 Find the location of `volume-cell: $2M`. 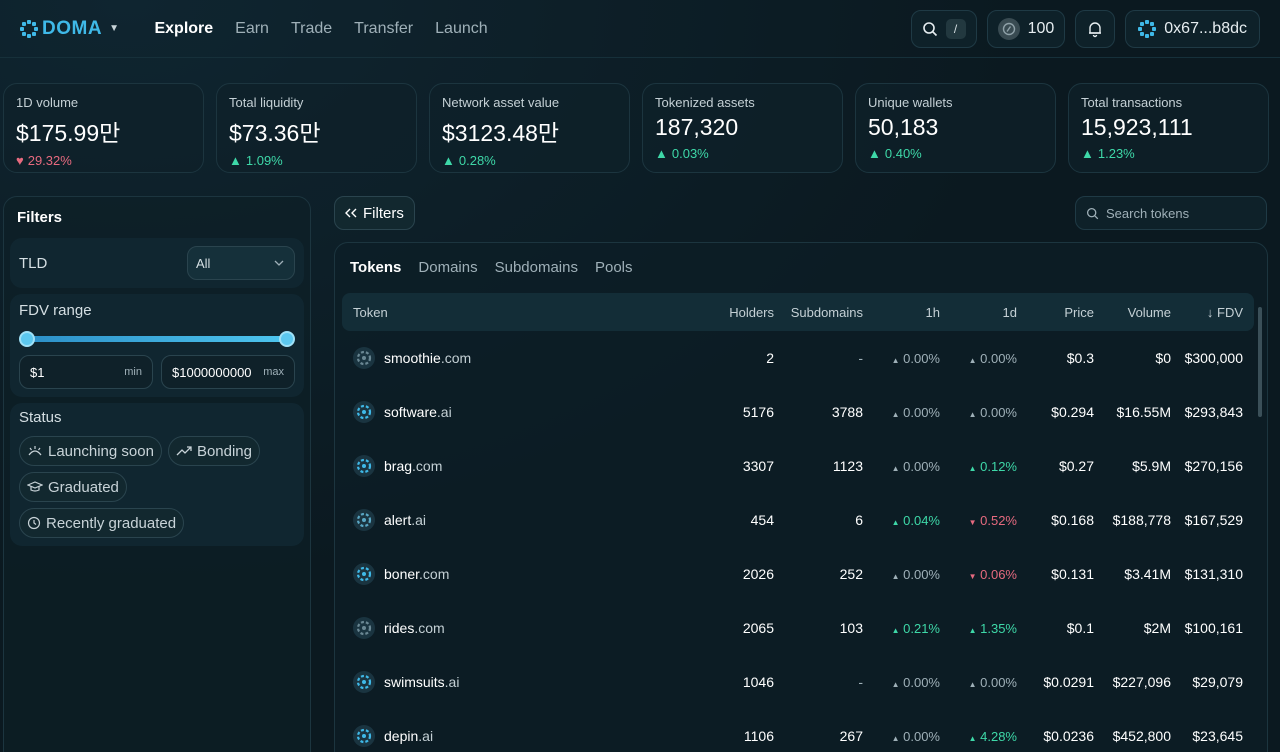

volume-cell: $2M is located at coordinates (1157, 628).